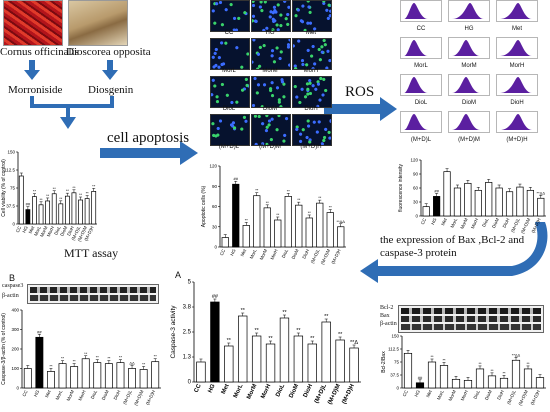 The height and width of the screenshot is (412, 550). I want to click on blot-bax-label-0: Bcl-2, so click(387, 308).